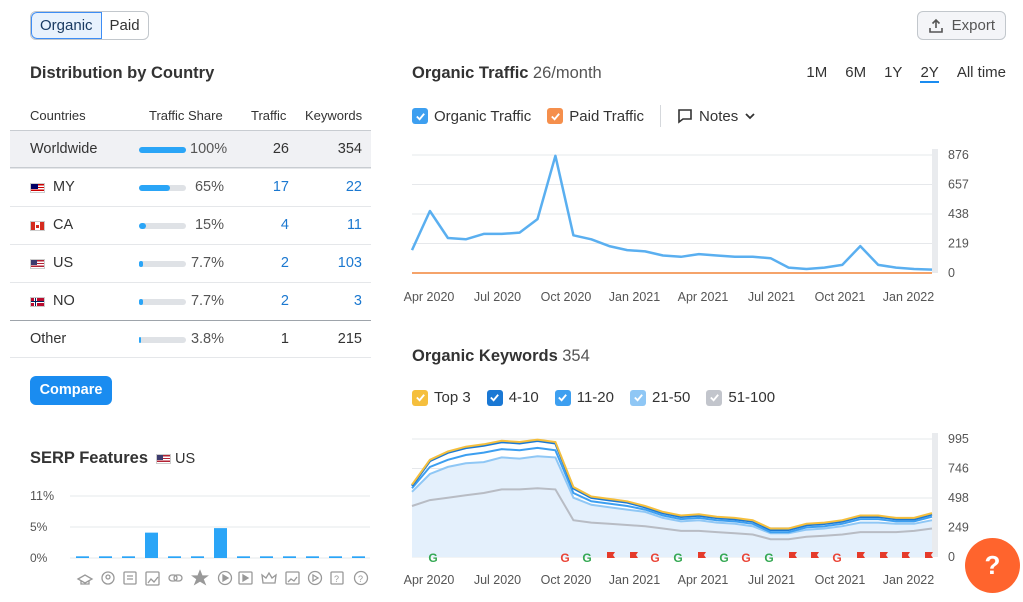 This screenshot has width=1023, height=602. Describe the element at coordinates (958, 185) in the screenshot. I see `y-tick-label: 657` at that location.